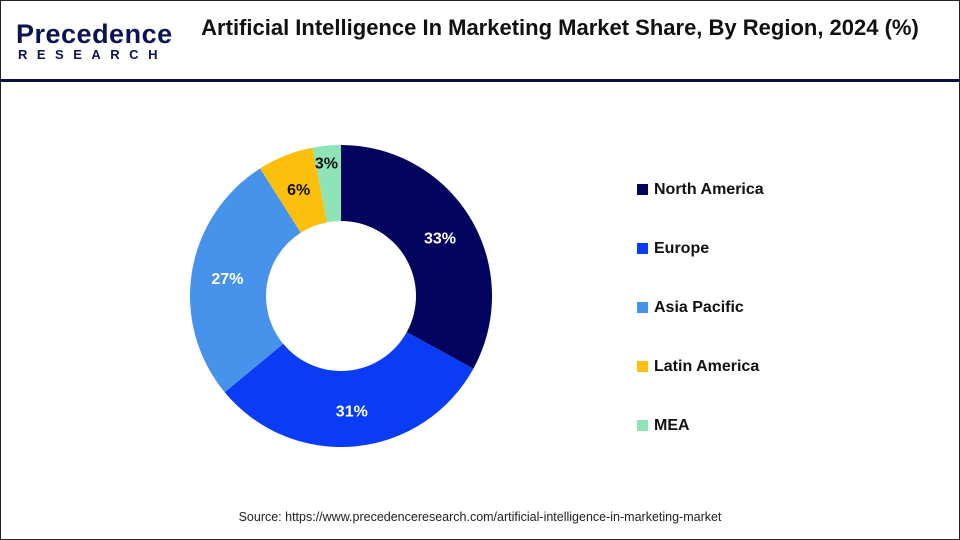 Image resolution: width=960 pixels, height=540 pixels. I want to click on legend-item: MEA, so click(700, 425).